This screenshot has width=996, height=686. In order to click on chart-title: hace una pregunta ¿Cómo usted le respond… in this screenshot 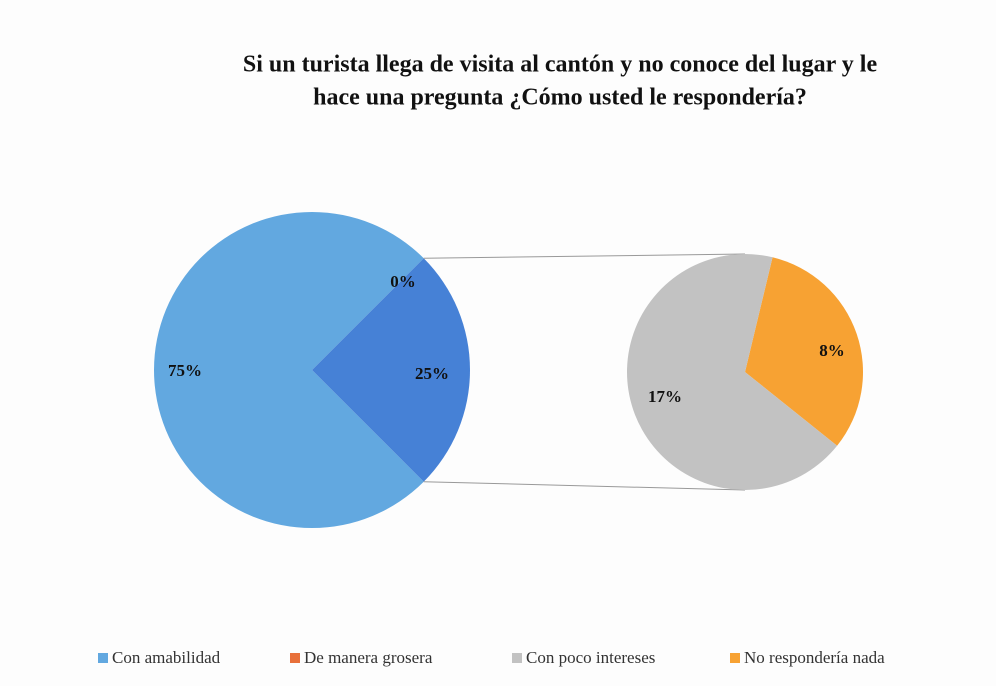, I will do `click(560, 98)`.